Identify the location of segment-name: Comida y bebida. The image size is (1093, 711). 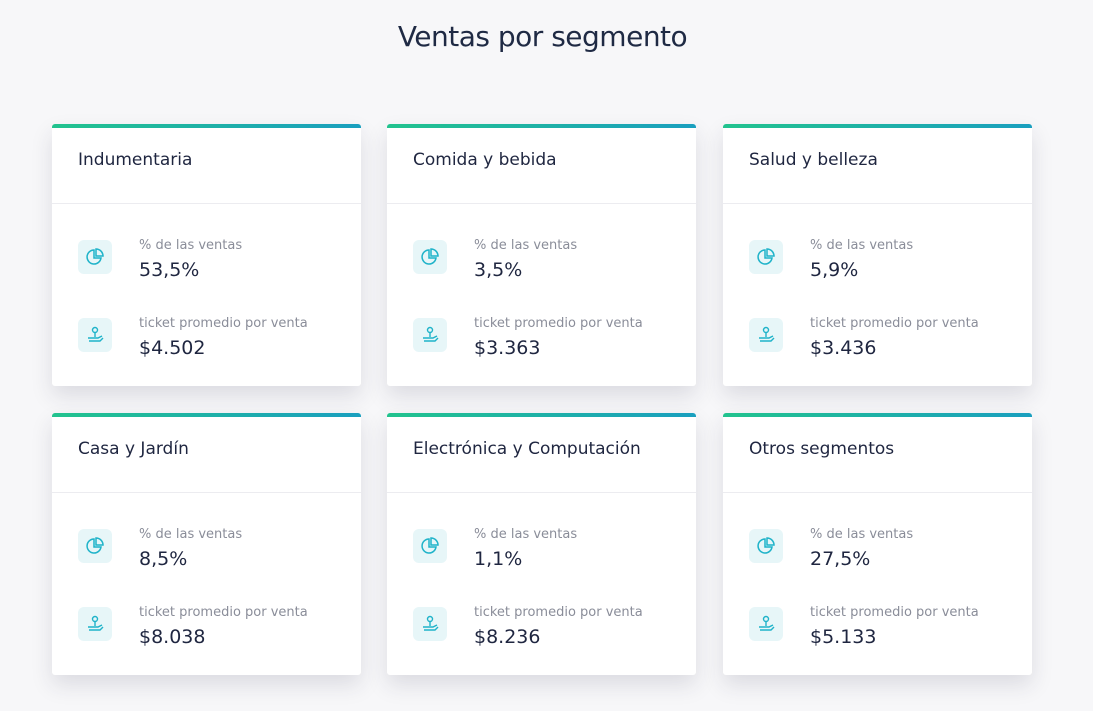
(541, 164).